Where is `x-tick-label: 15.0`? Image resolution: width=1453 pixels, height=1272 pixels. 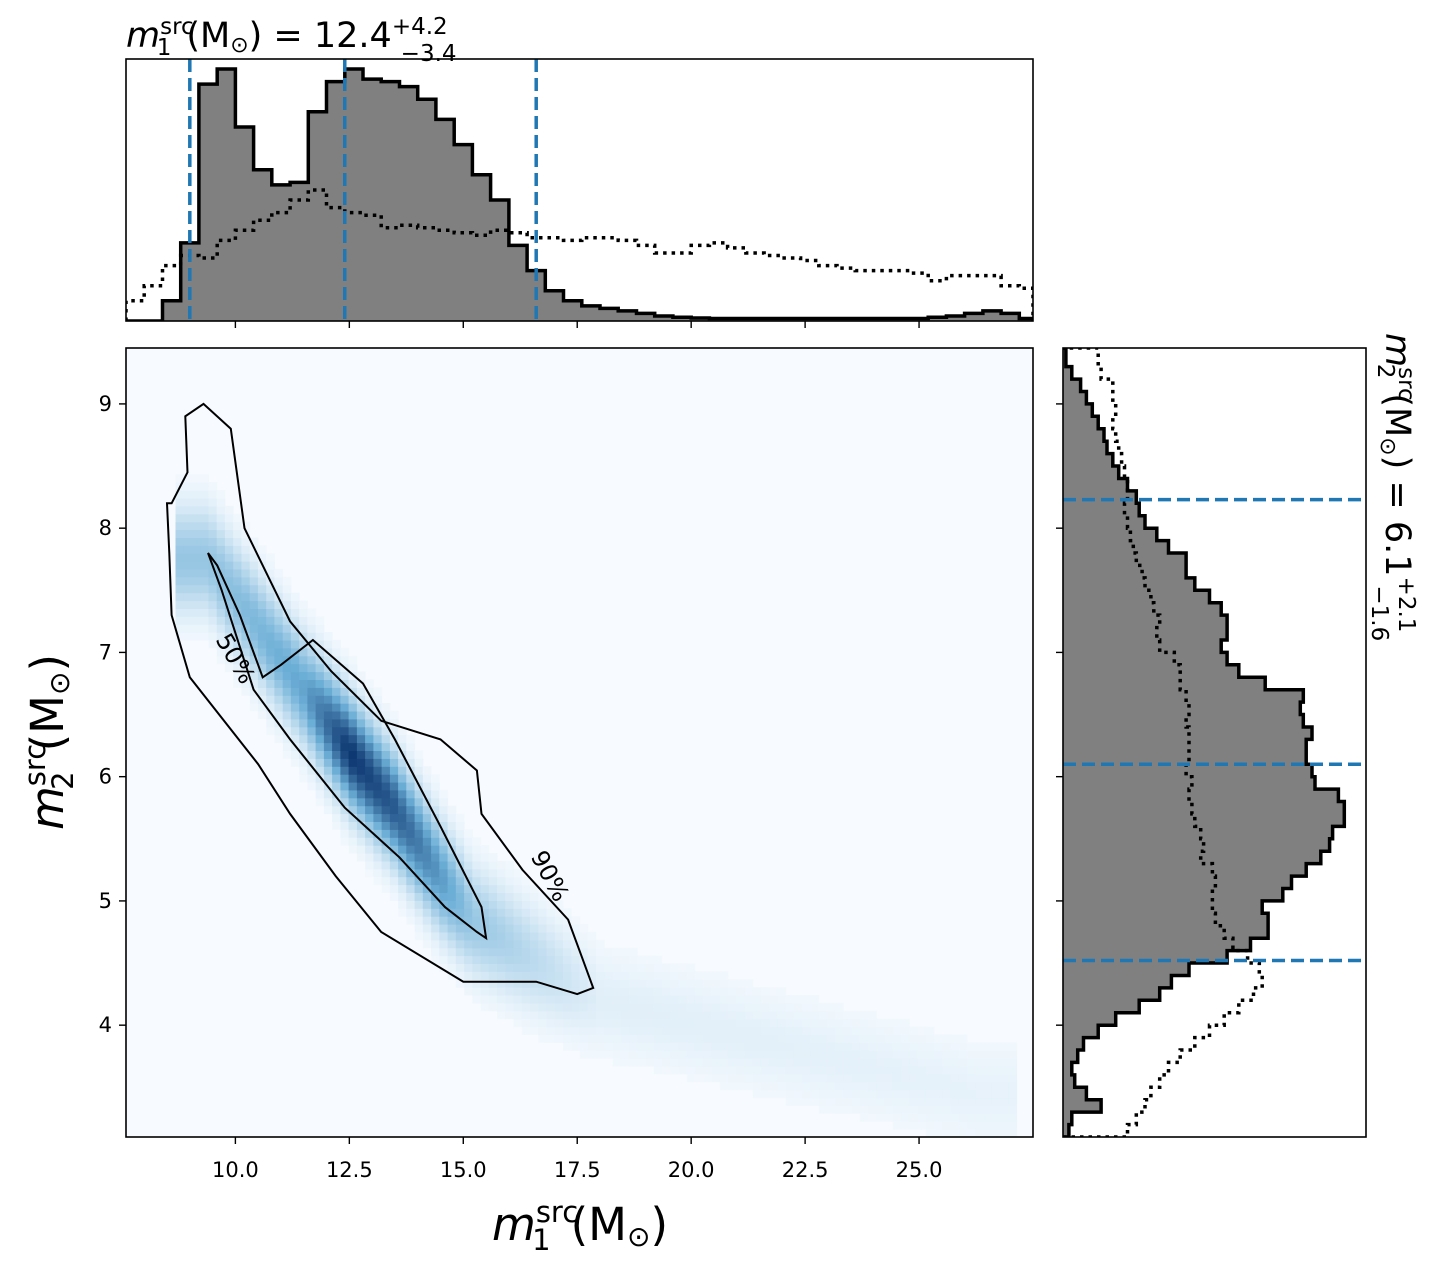
x-tick-label: 15.0 is located at coordinates (463, 1170).